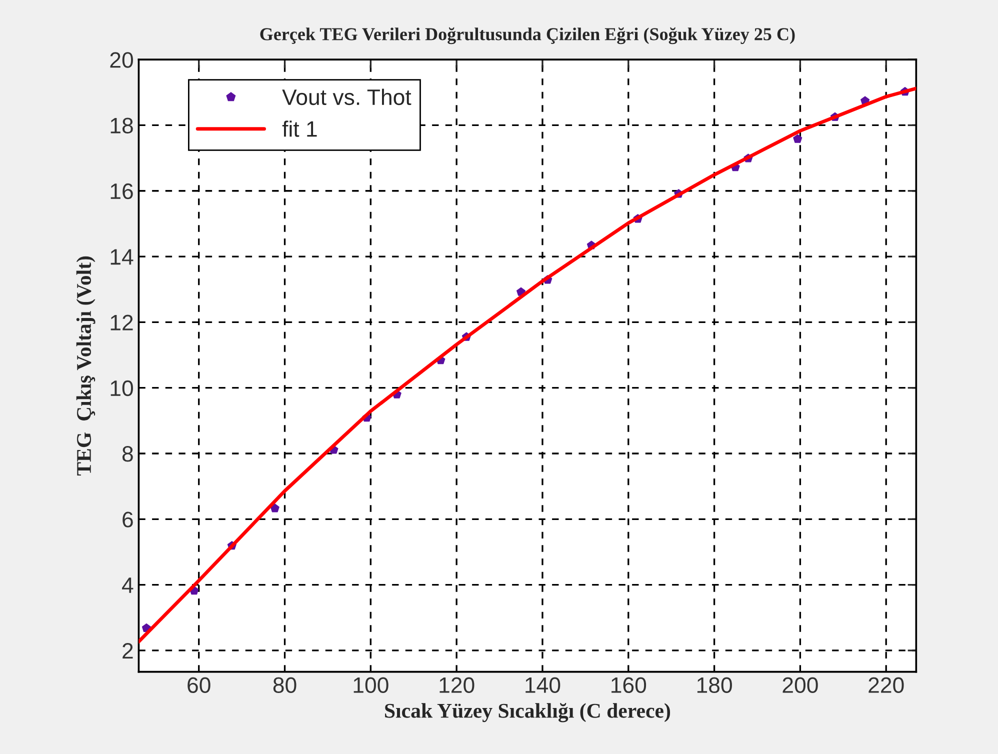  What do you see at coordinates (299, 128) in the screenshot?
I see `legend-label: fit 1` at bounding box center [299, 128].